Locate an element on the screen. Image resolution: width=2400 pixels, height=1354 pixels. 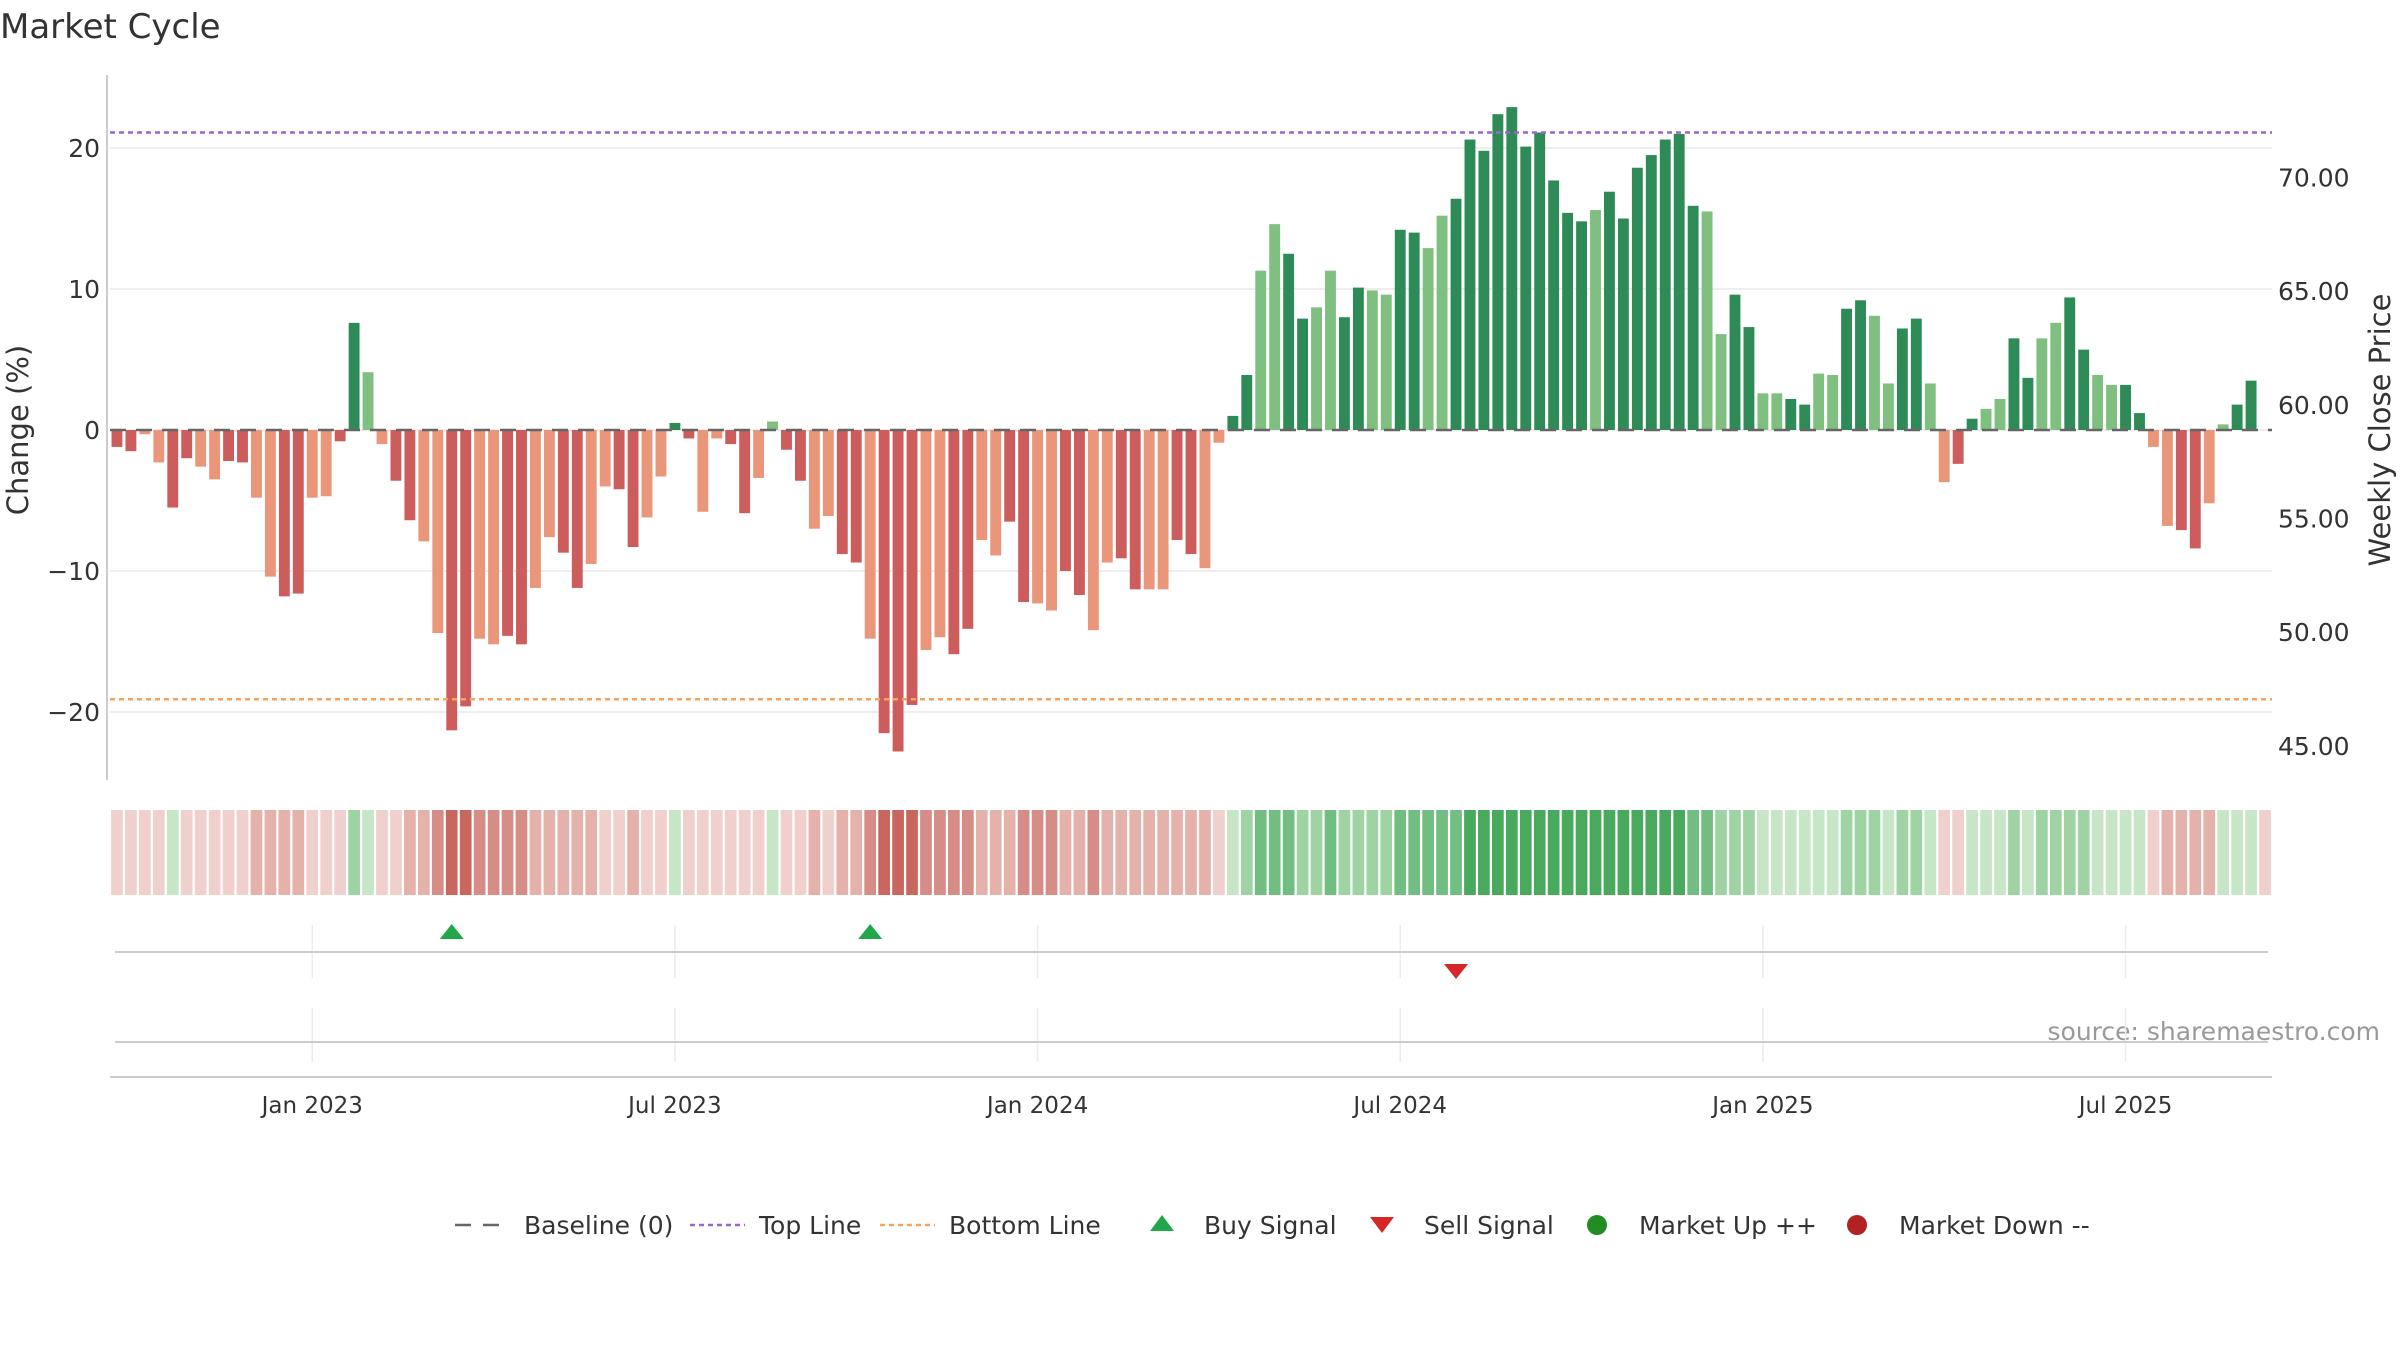
chart-title: Market Cycle is located at coordinates (110, 27).